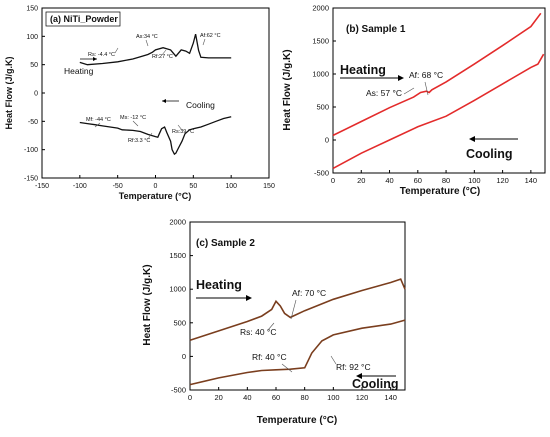 The width and height of the screenshot is (550, 437). Describe the element at coordinates (33, 122) in the screenshot. I see `y-tick-label: -50` at that location.